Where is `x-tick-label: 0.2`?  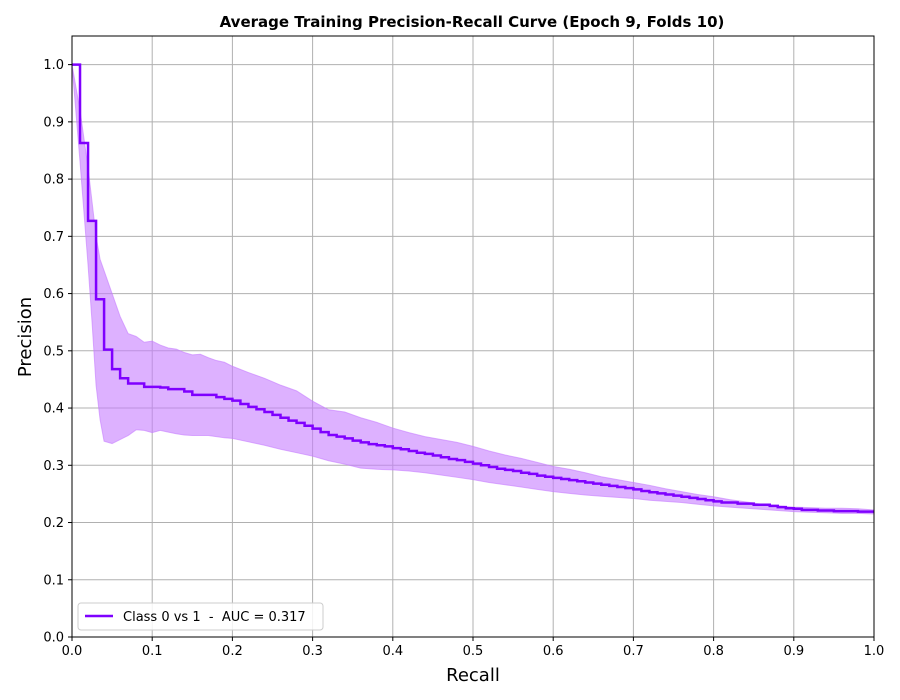
x-tick-label: 0.2 is located at coordinates (232, 651).